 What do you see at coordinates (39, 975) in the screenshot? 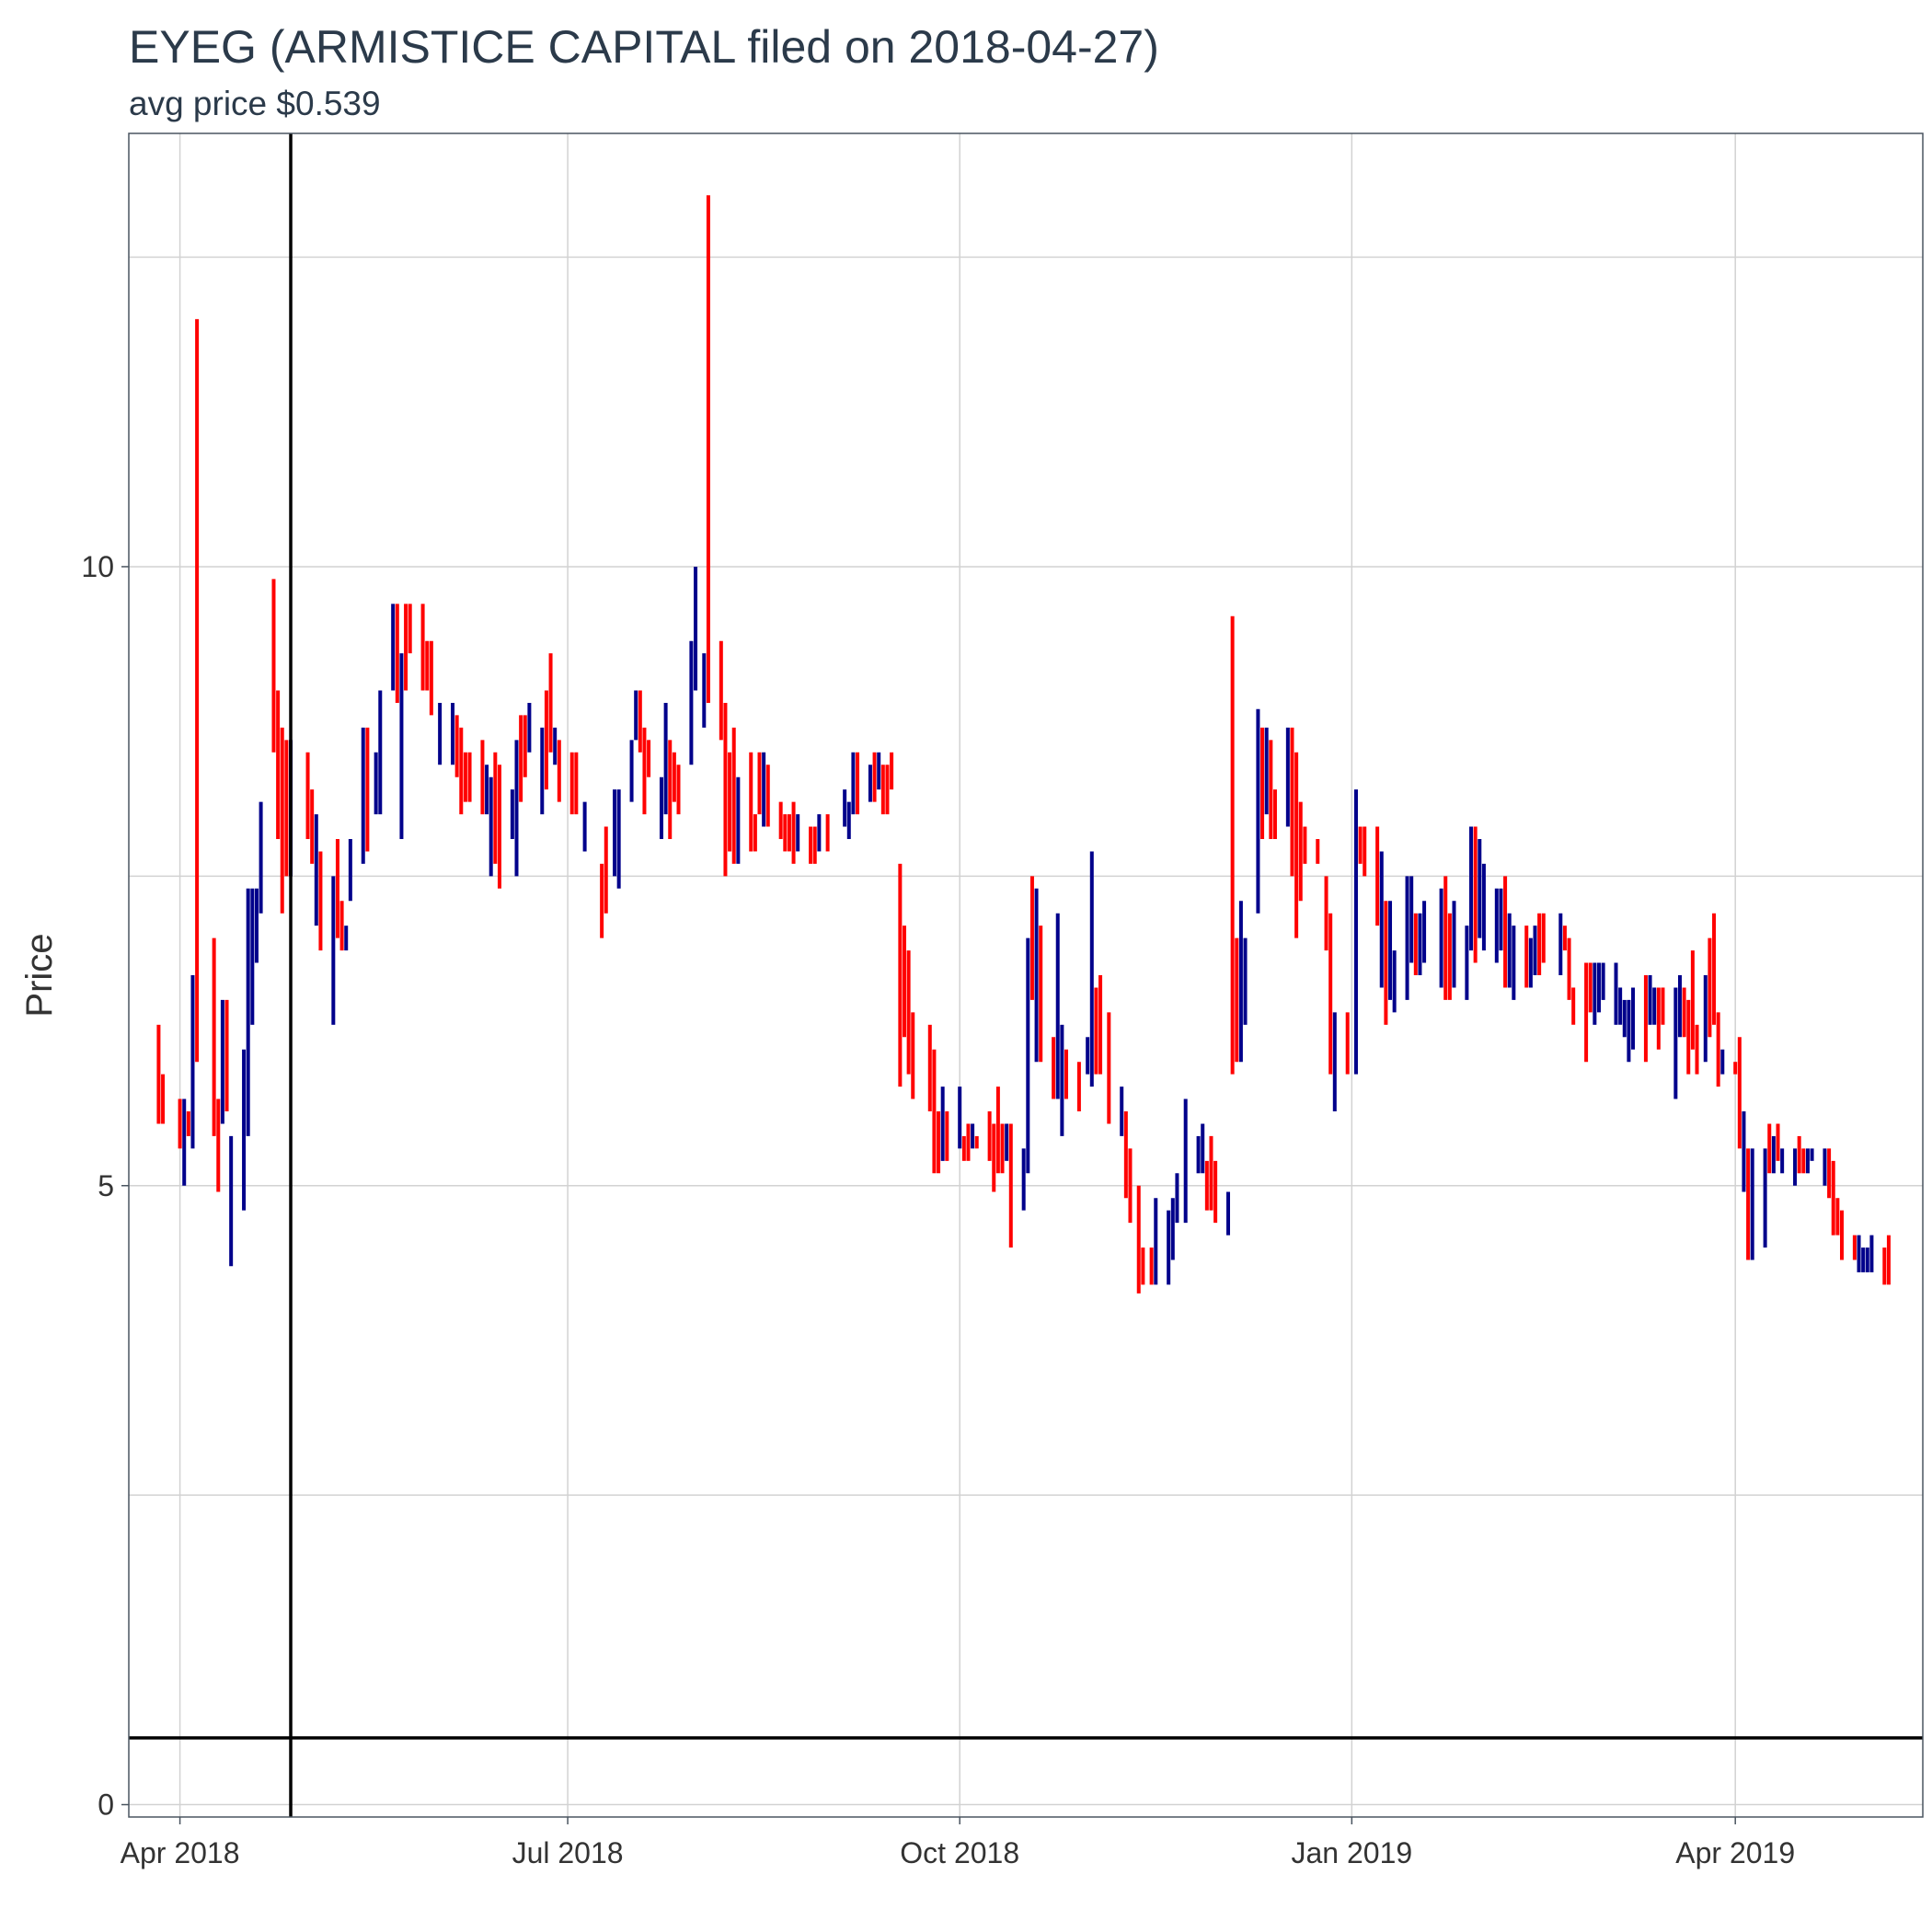
I see `y-axis-title: Price` at bounding box center [39, 975].